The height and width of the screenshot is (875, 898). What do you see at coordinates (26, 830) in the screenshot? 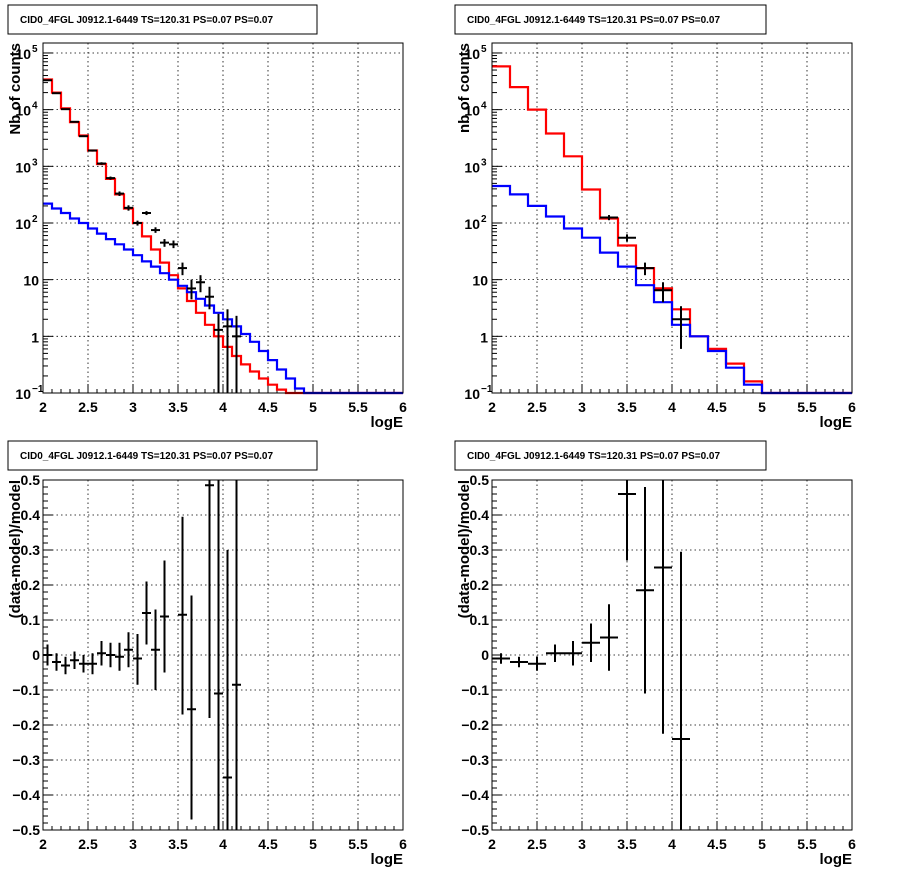
I see `y-tick-label: −0.5` at bounding box center [26, 830].